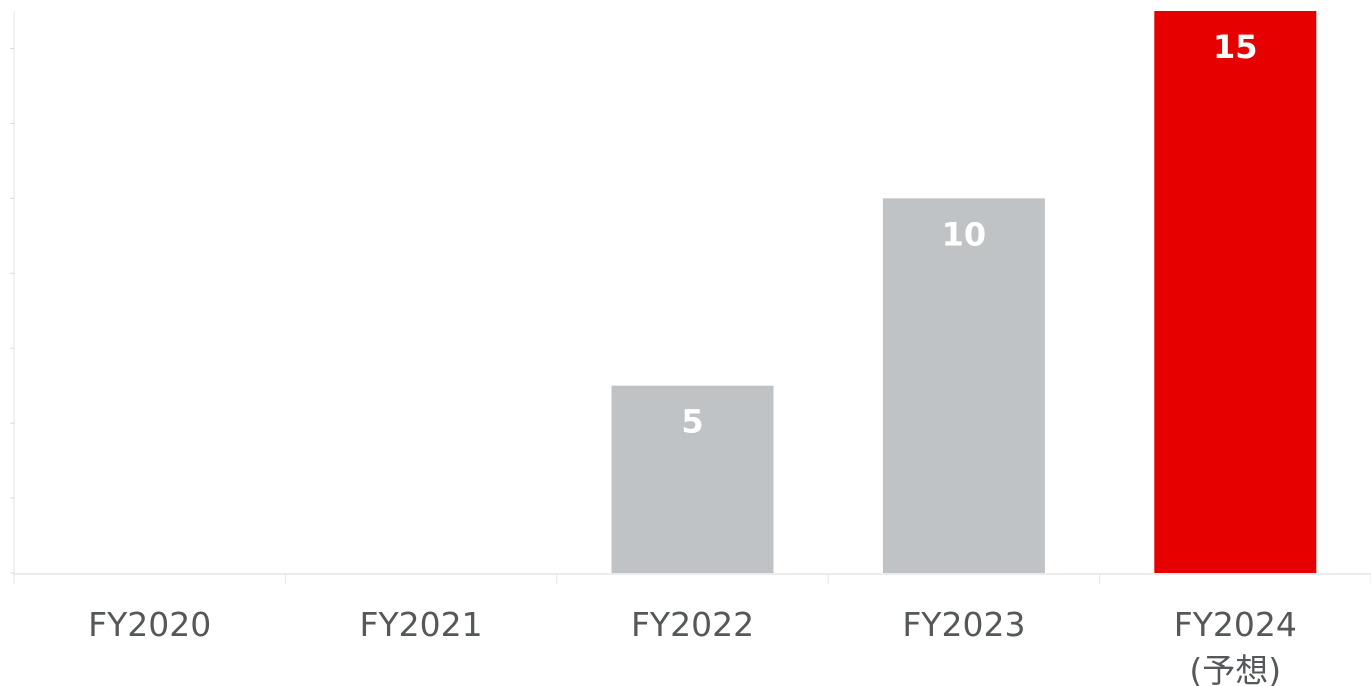 The width and height of the screenshot is (1371, 686). What do you see at coordinates (1235, 47) in the screenshot?
I see `value-label: 15` at bounding box center [1235, 47].